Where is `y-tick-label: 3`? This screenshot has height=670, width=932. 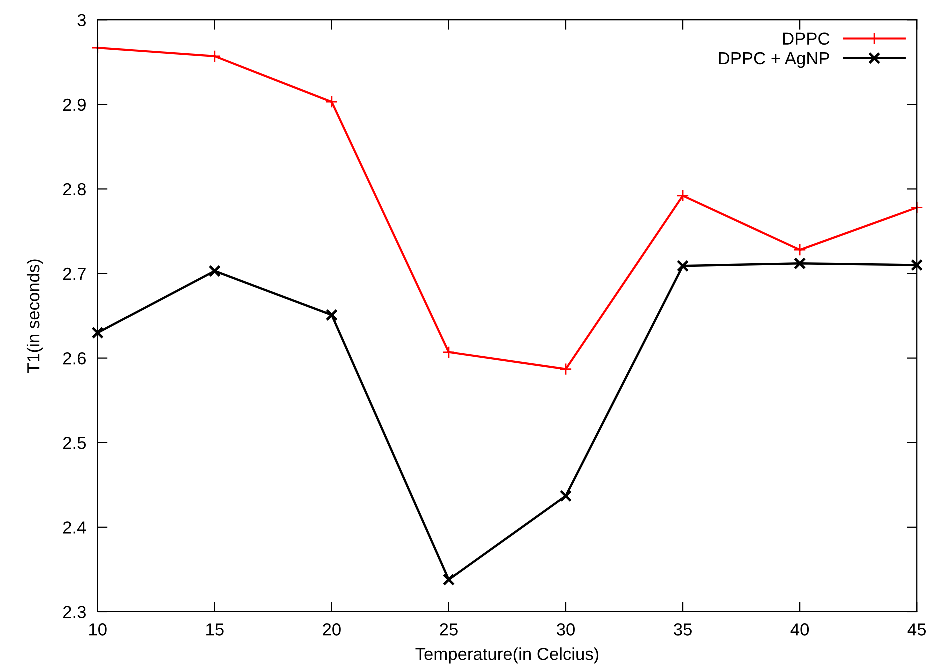
y-tick-label: 3 is located at coordinates (82, 20).